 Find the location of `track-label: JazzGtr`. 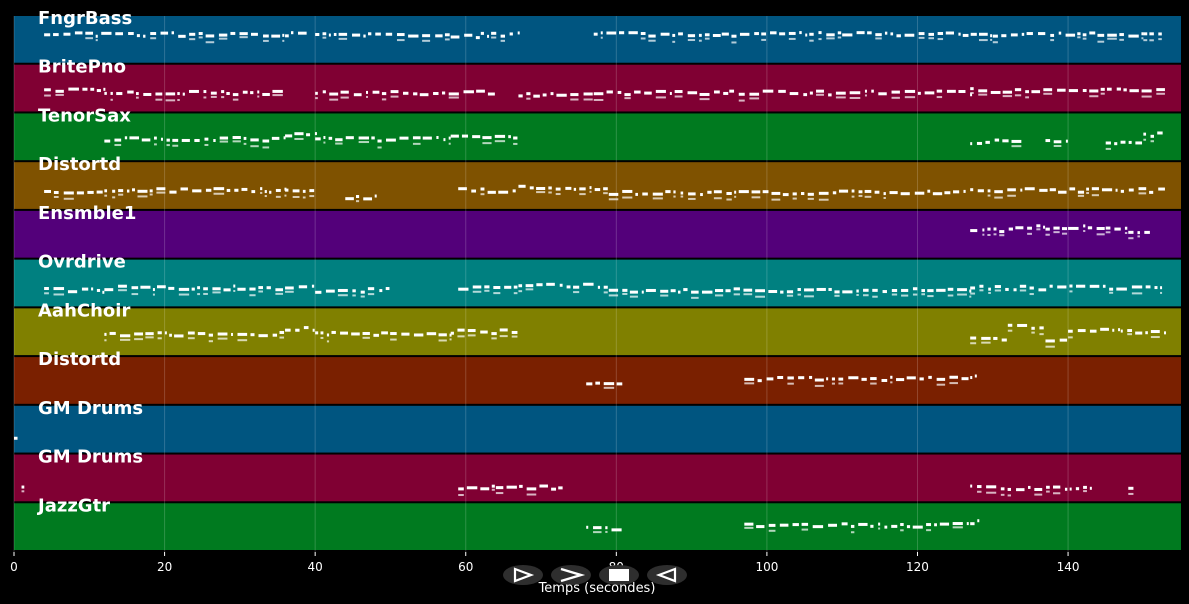

track-label: JazzGtr is located at coordinates (73, 505).